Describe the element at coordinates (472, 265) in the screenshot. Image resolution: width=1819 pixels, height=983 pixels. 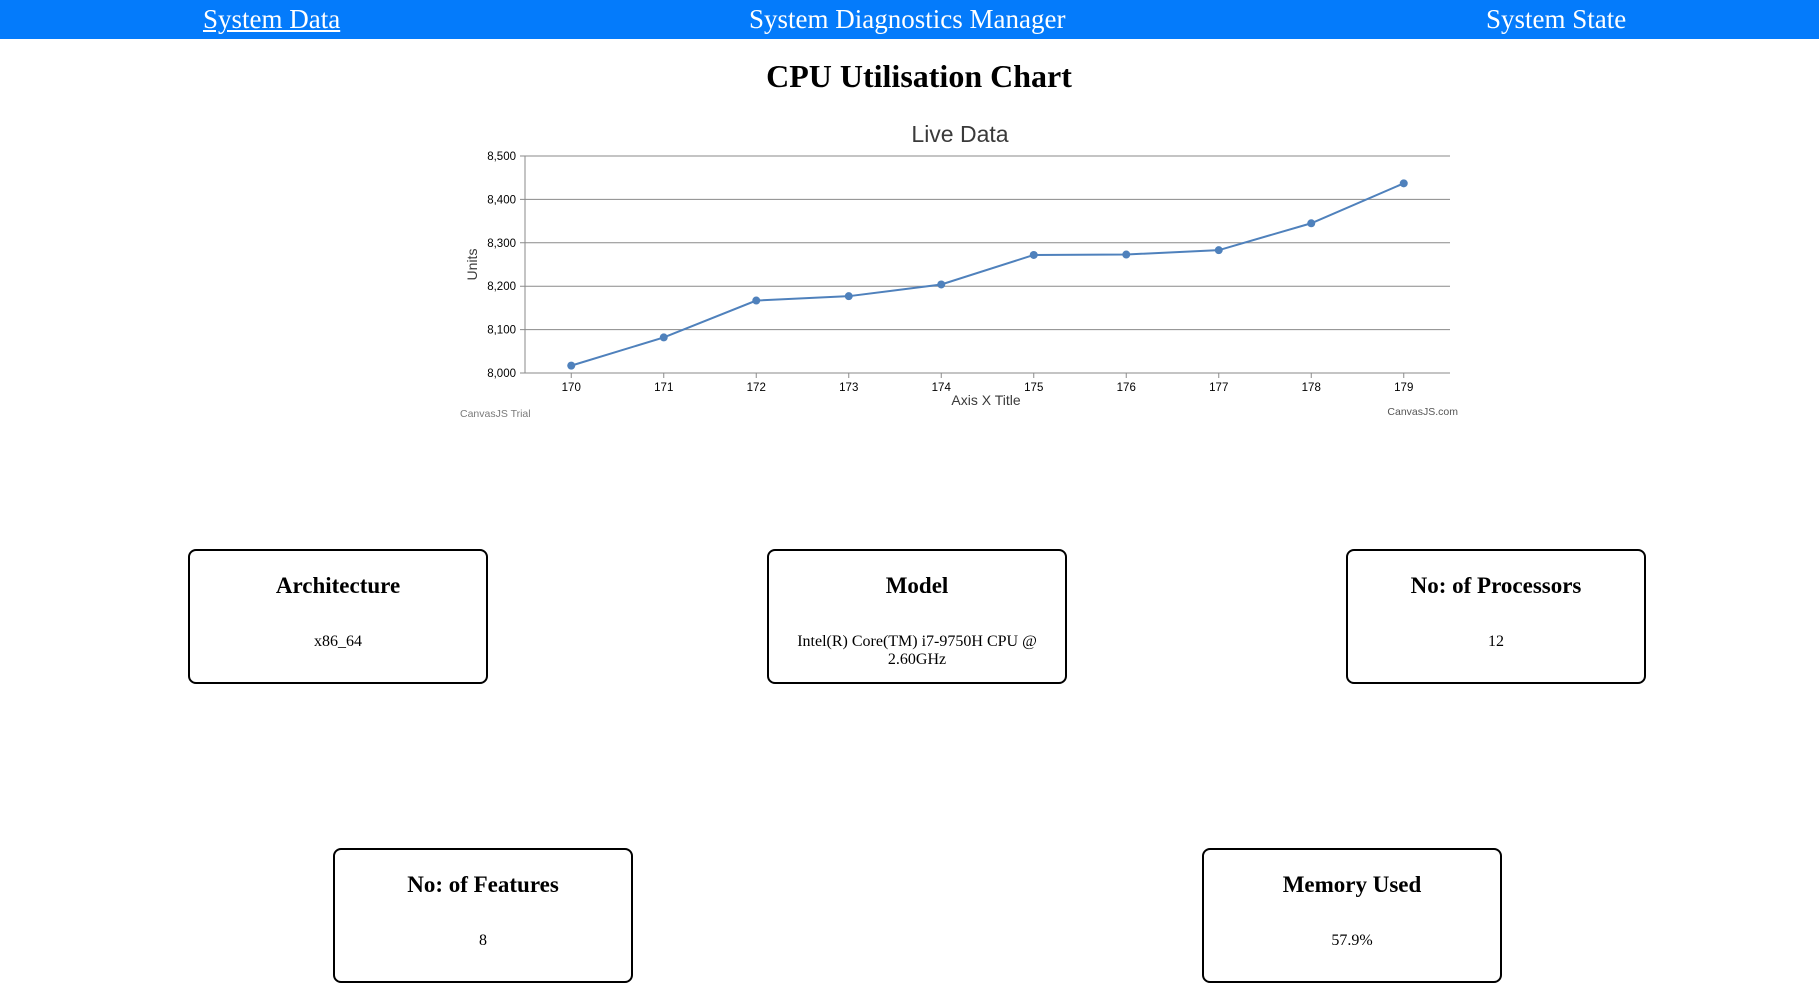
I see `y-axis-title: Units` at that location.